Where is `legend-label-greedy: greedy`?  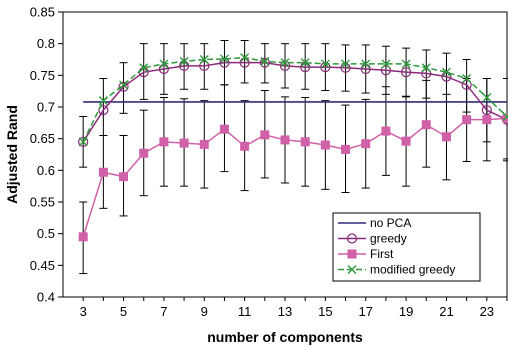
legend-label-greedy: greedy is located at coordinates (388, 239).